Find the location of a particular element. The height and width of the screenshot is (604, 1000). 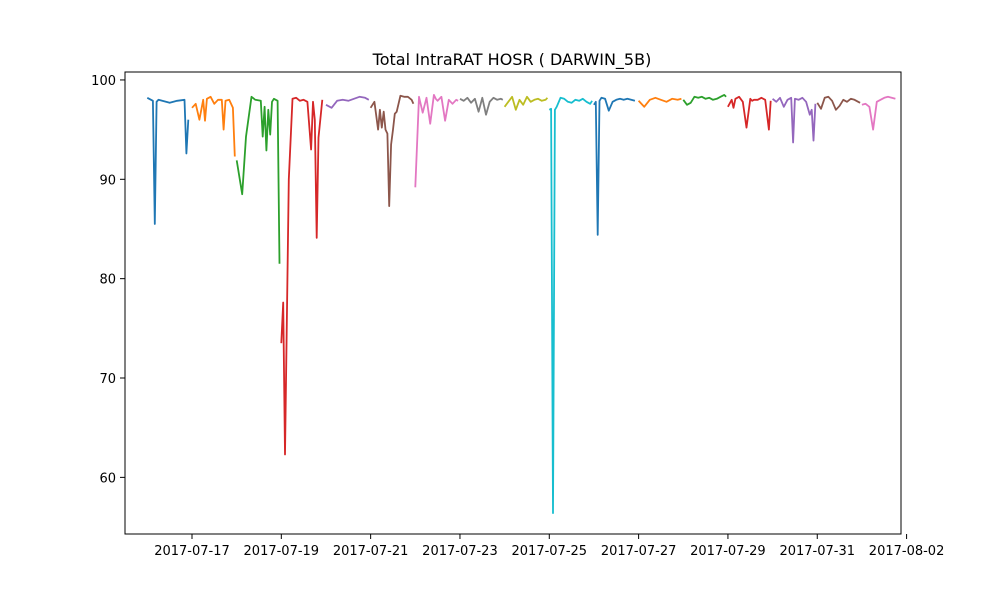

chart-title: Total IntraRAT HOSR ( DARWIN_5B) is located at coordinates (512, 60).